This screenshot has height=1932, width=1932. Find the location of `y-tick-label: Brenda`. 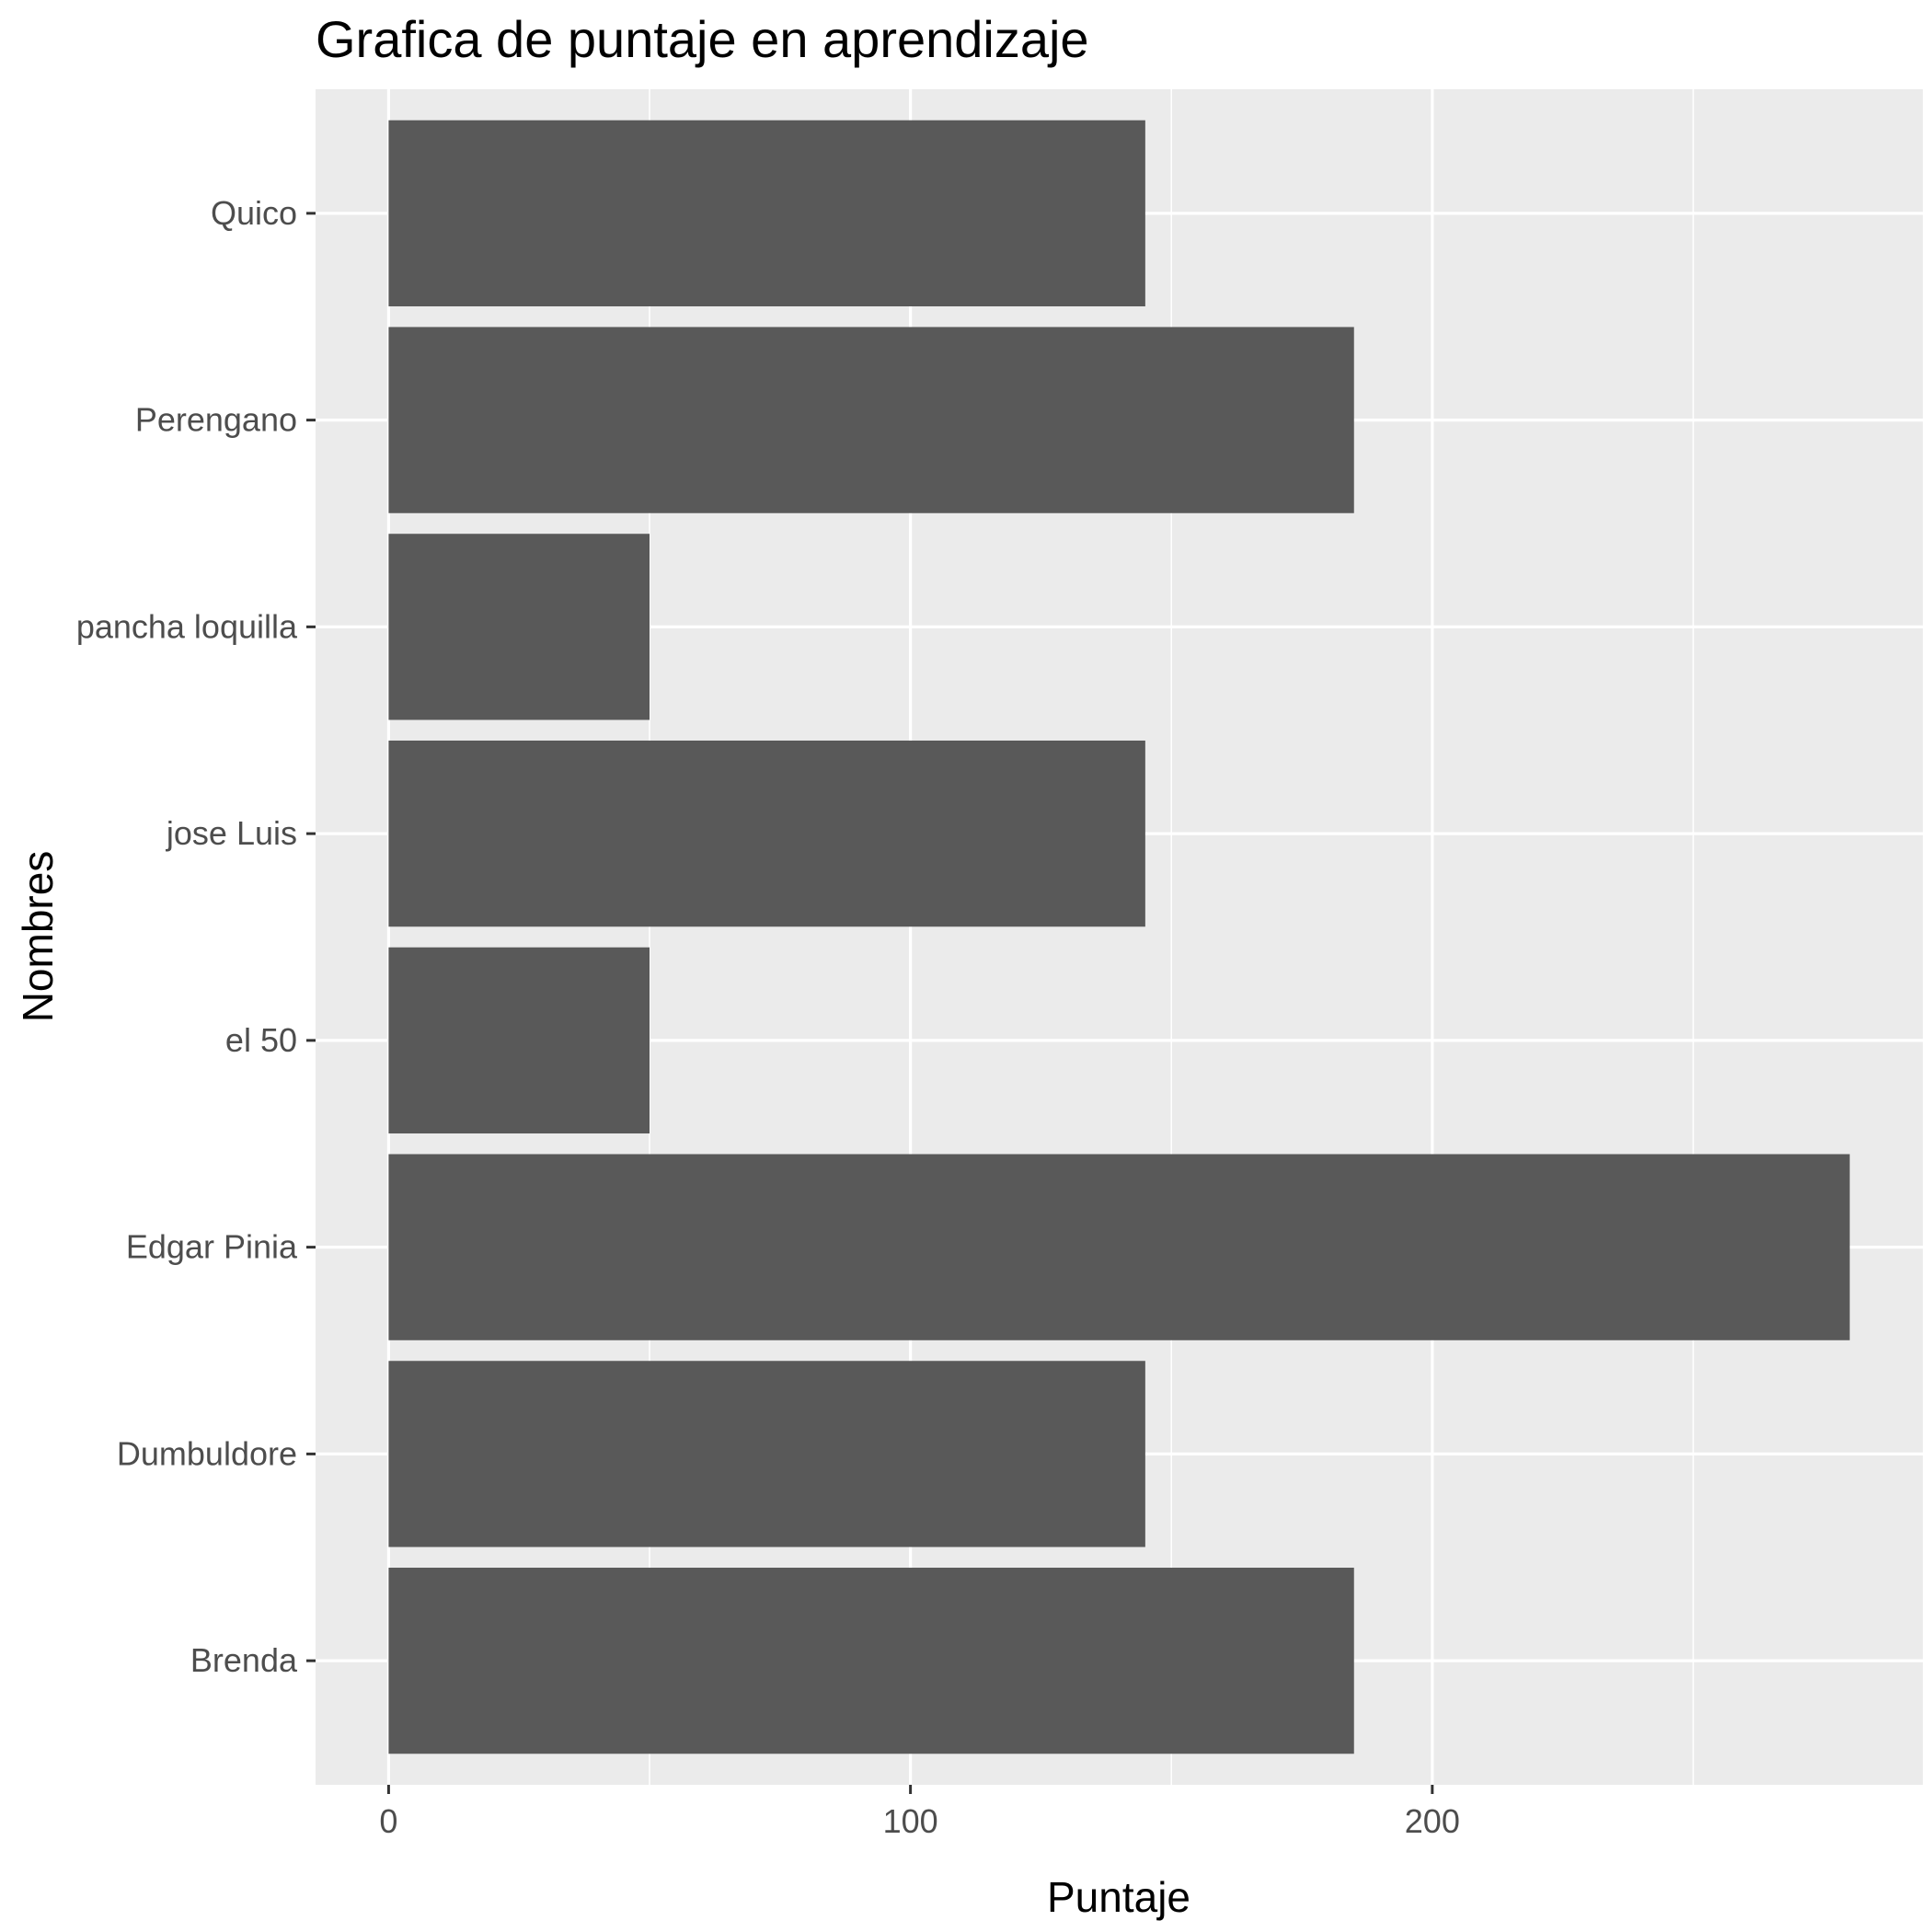

y-tick-label: Brenda is located at coordinates (244, 1660).